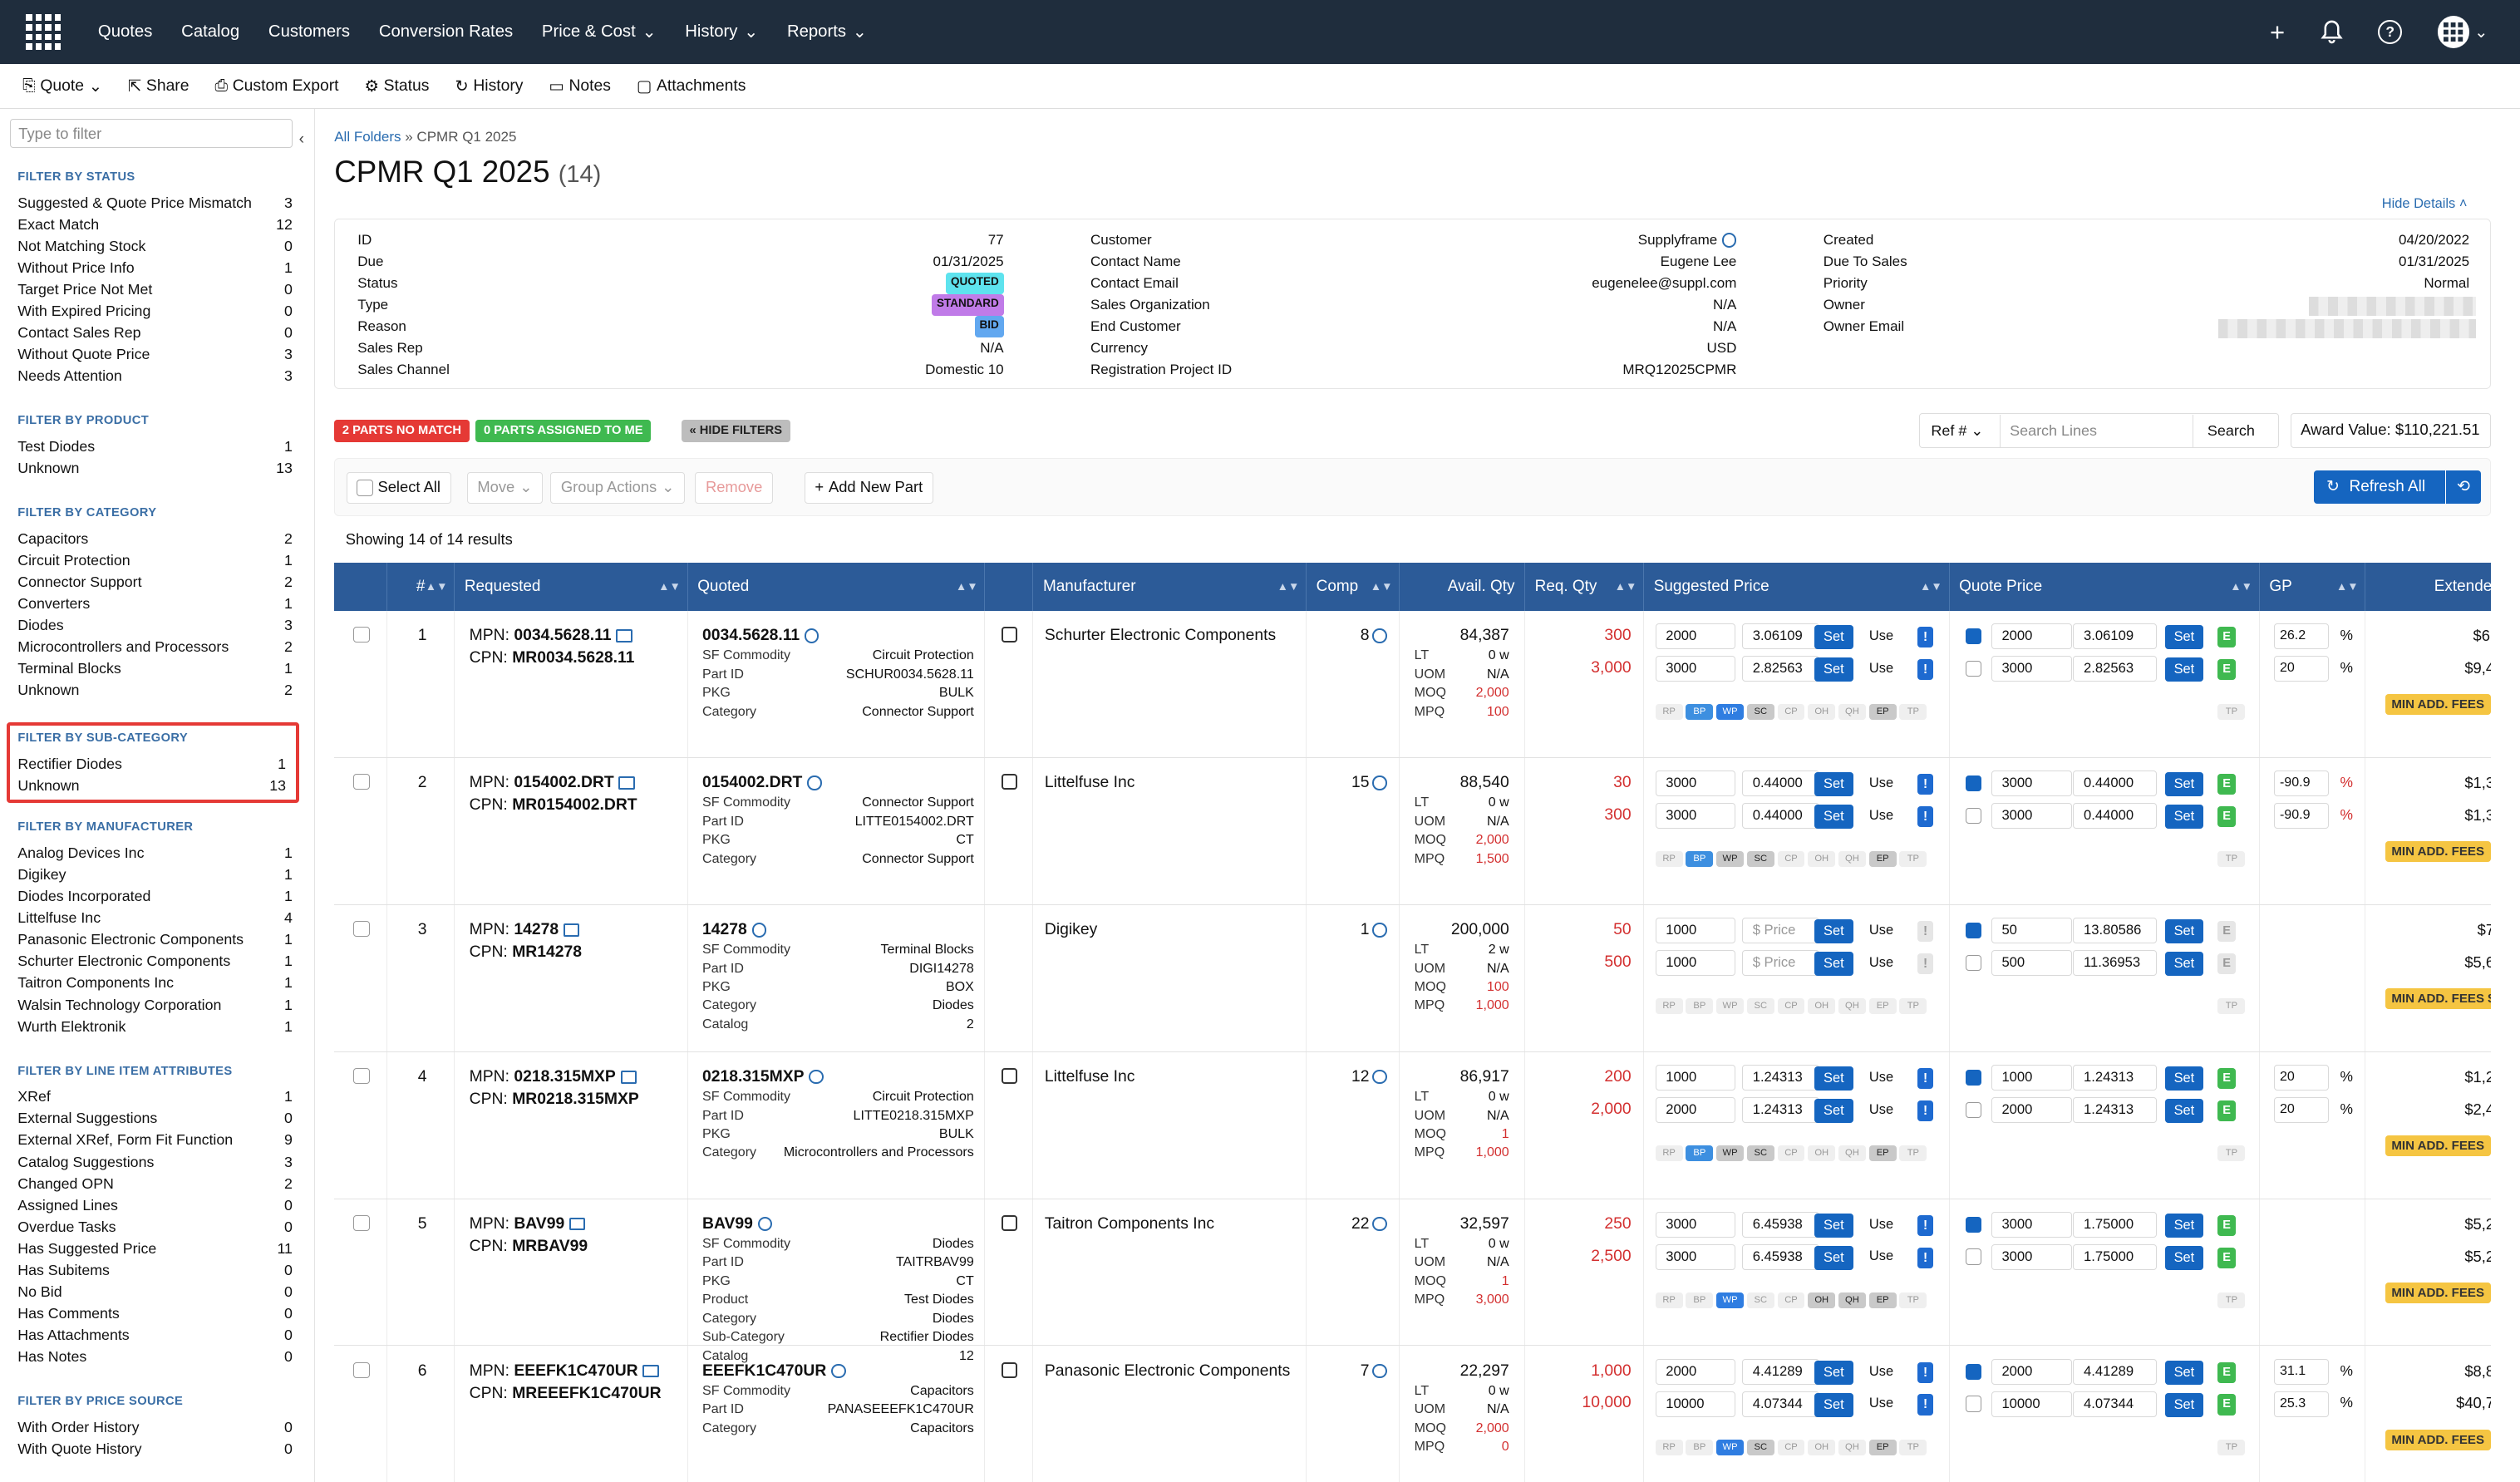 The image size is (2520, 1482). What do you see at coordinates (1852, 859) in the screenshot?
I see `price-source-tag: QH` at bounding box center [1852, 859].